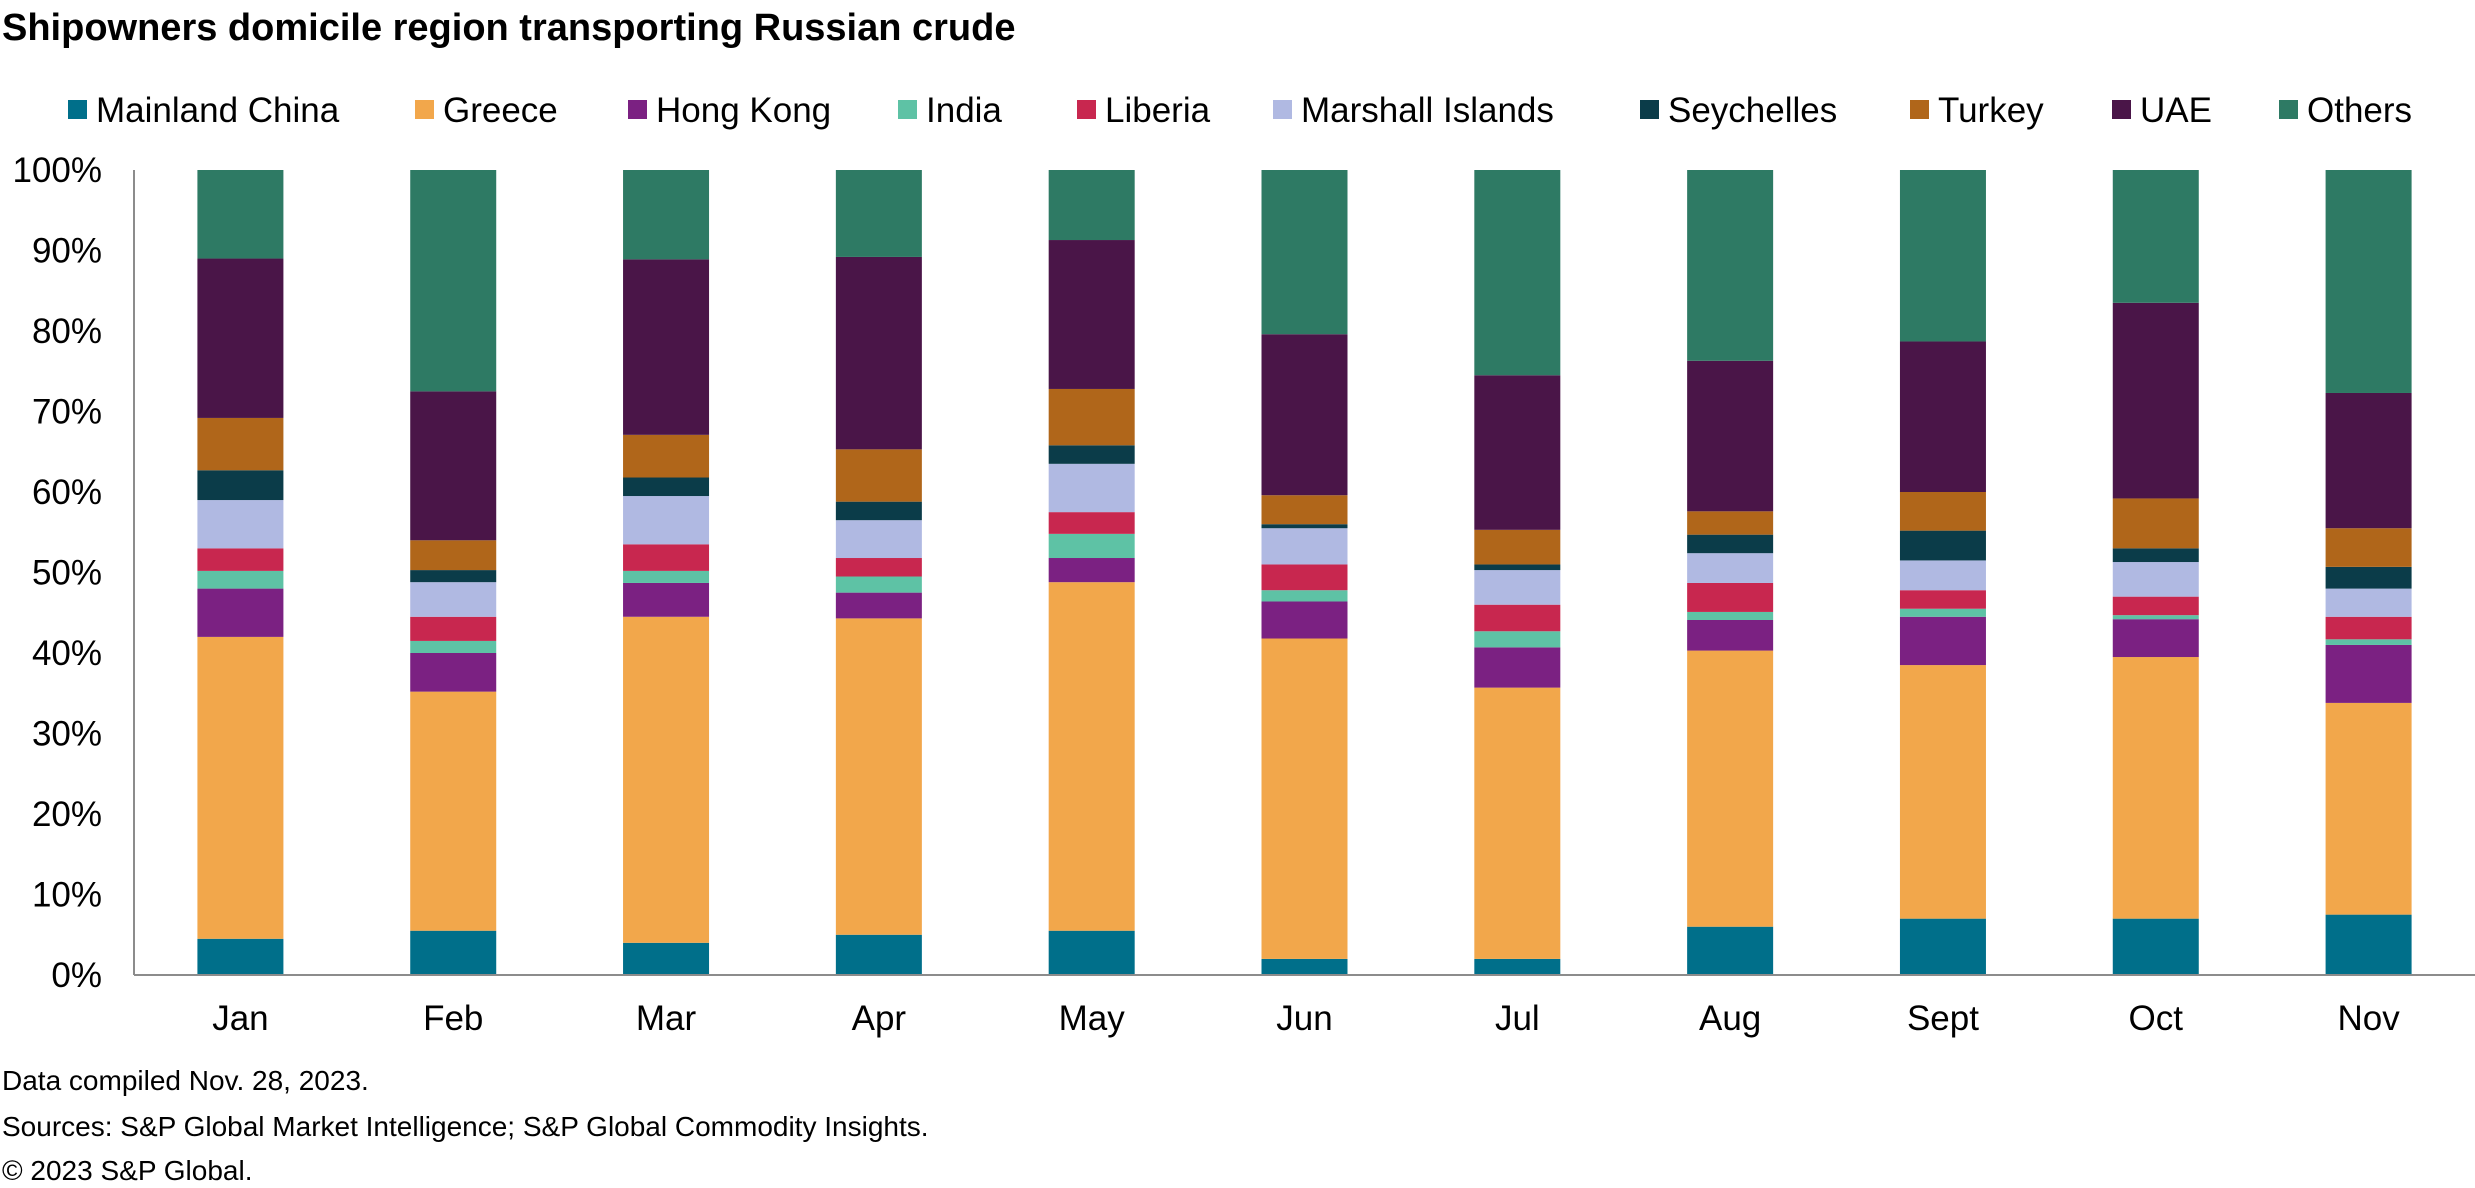  What do you see at coordinates (2155, 606) in the screenshot?
I see `bar-segment-oct-liberia` at bounding box center [2155, 606].